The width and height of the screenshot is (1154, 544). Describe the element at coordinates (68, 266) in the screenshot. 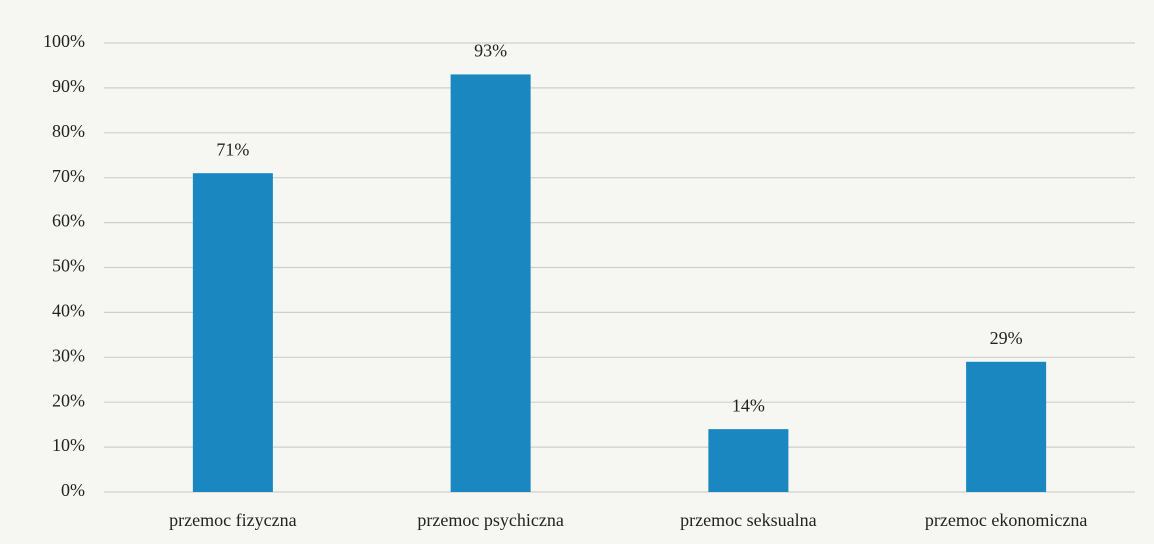

I see `y-tick-label: 50%` at that location.